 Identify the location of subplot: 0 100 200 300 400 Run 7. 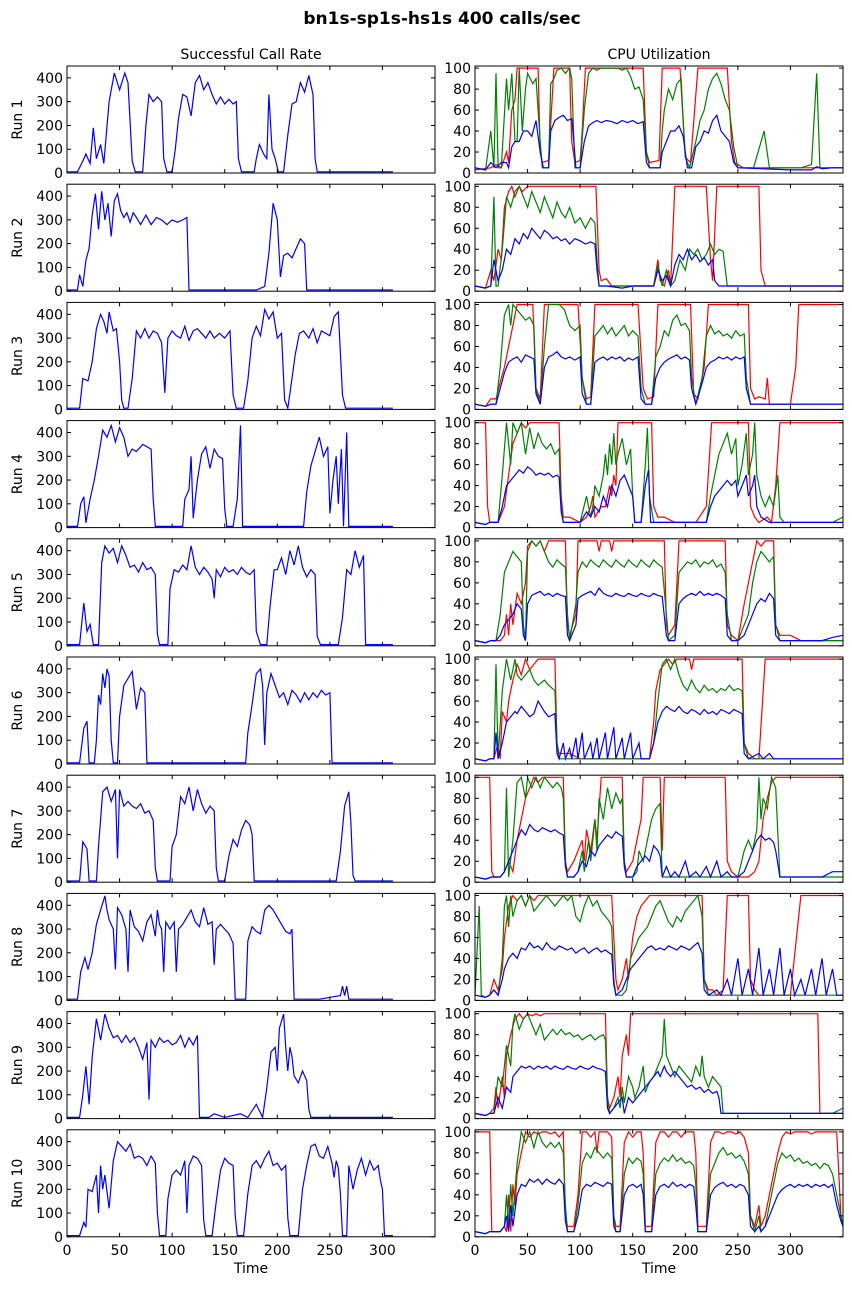
(223, 832).